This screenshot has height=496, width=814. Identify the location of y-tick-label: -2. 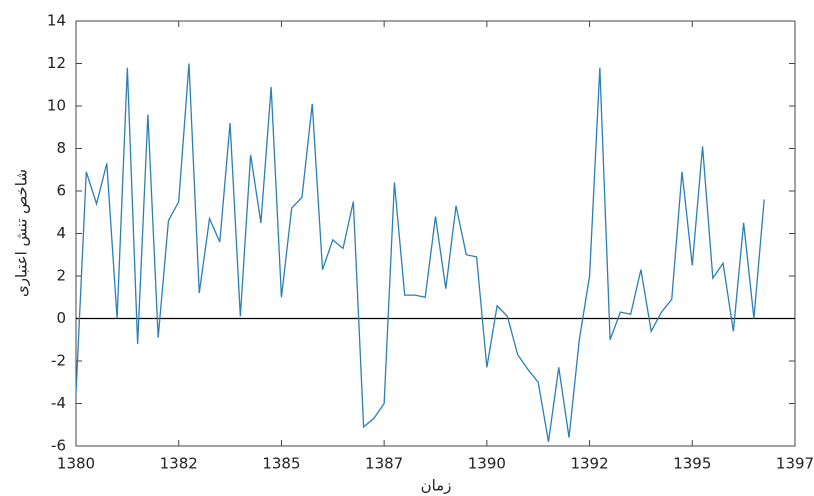
(58, 361).